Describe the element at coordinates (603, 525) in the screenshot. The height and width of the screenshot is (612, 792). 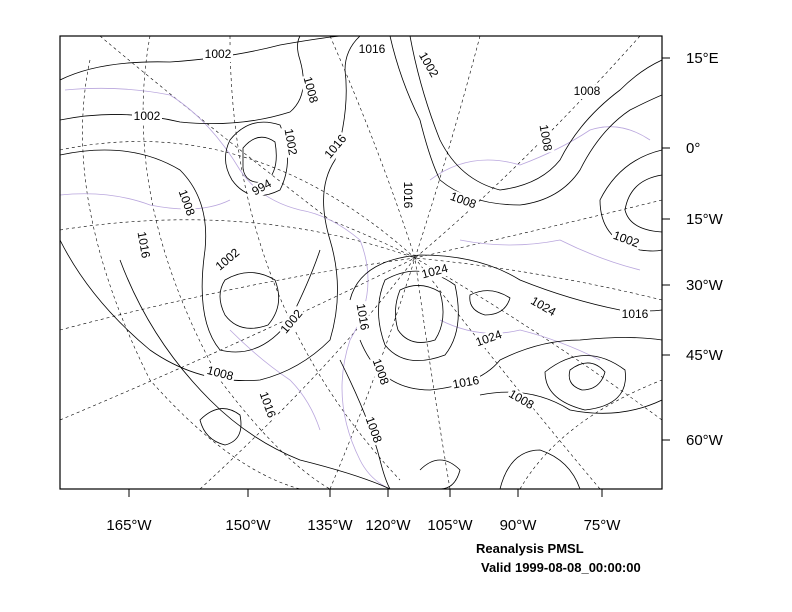
I see `lon-label: 75°W` at that location.